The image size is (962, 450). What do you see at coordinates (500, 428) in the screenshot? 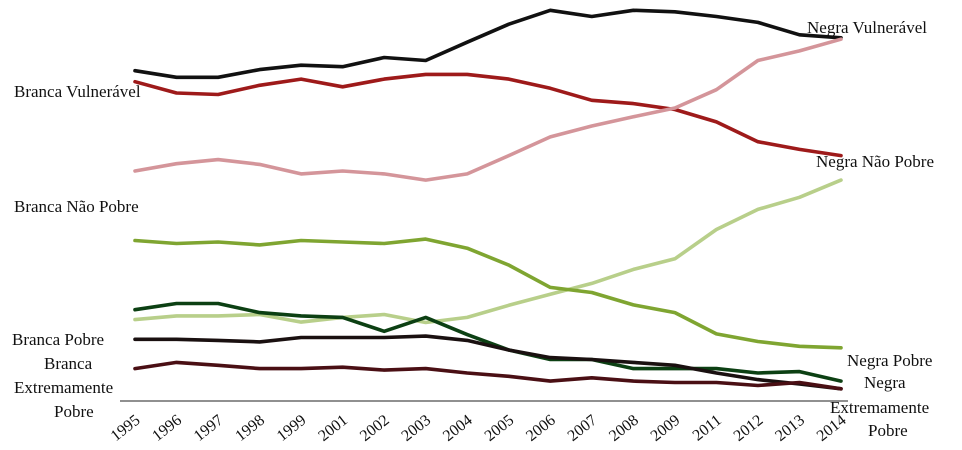
I see `x-tick-label: 2005` at bounding box center [500, 428].